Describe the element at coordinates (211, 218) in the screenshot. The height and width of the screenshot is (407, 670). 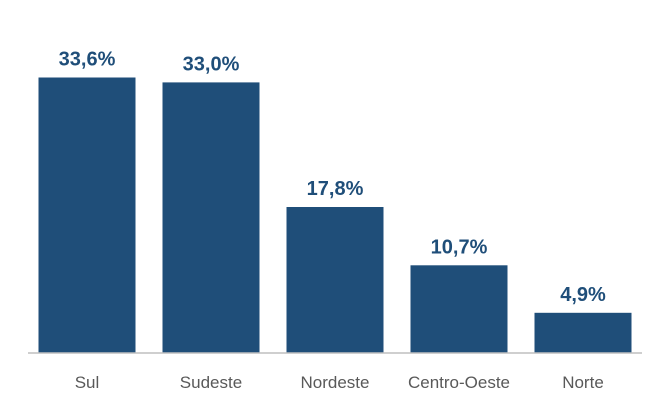
I see `bar-sudeste` at that location.